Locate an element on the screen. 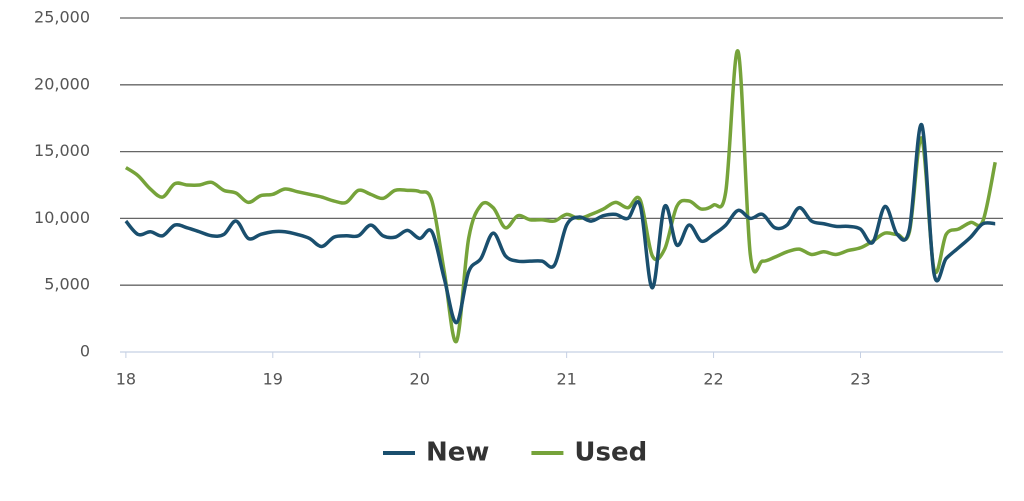 This screenshot has width=1024, height=501. x-tick-label: 19 is located at coordinates (273, 379).